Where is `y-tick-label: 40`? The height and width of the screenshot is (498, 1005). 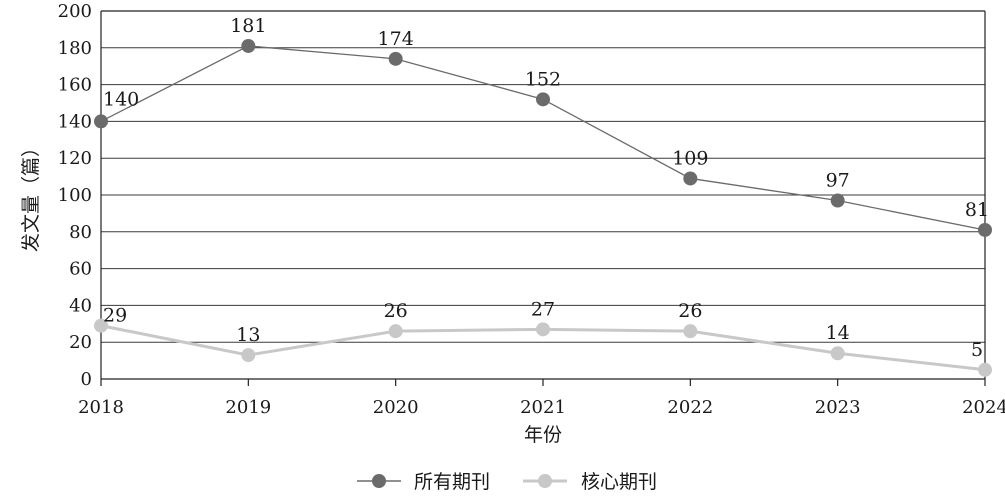 y-tick-label: 40 is located at coordinates (80, 305).